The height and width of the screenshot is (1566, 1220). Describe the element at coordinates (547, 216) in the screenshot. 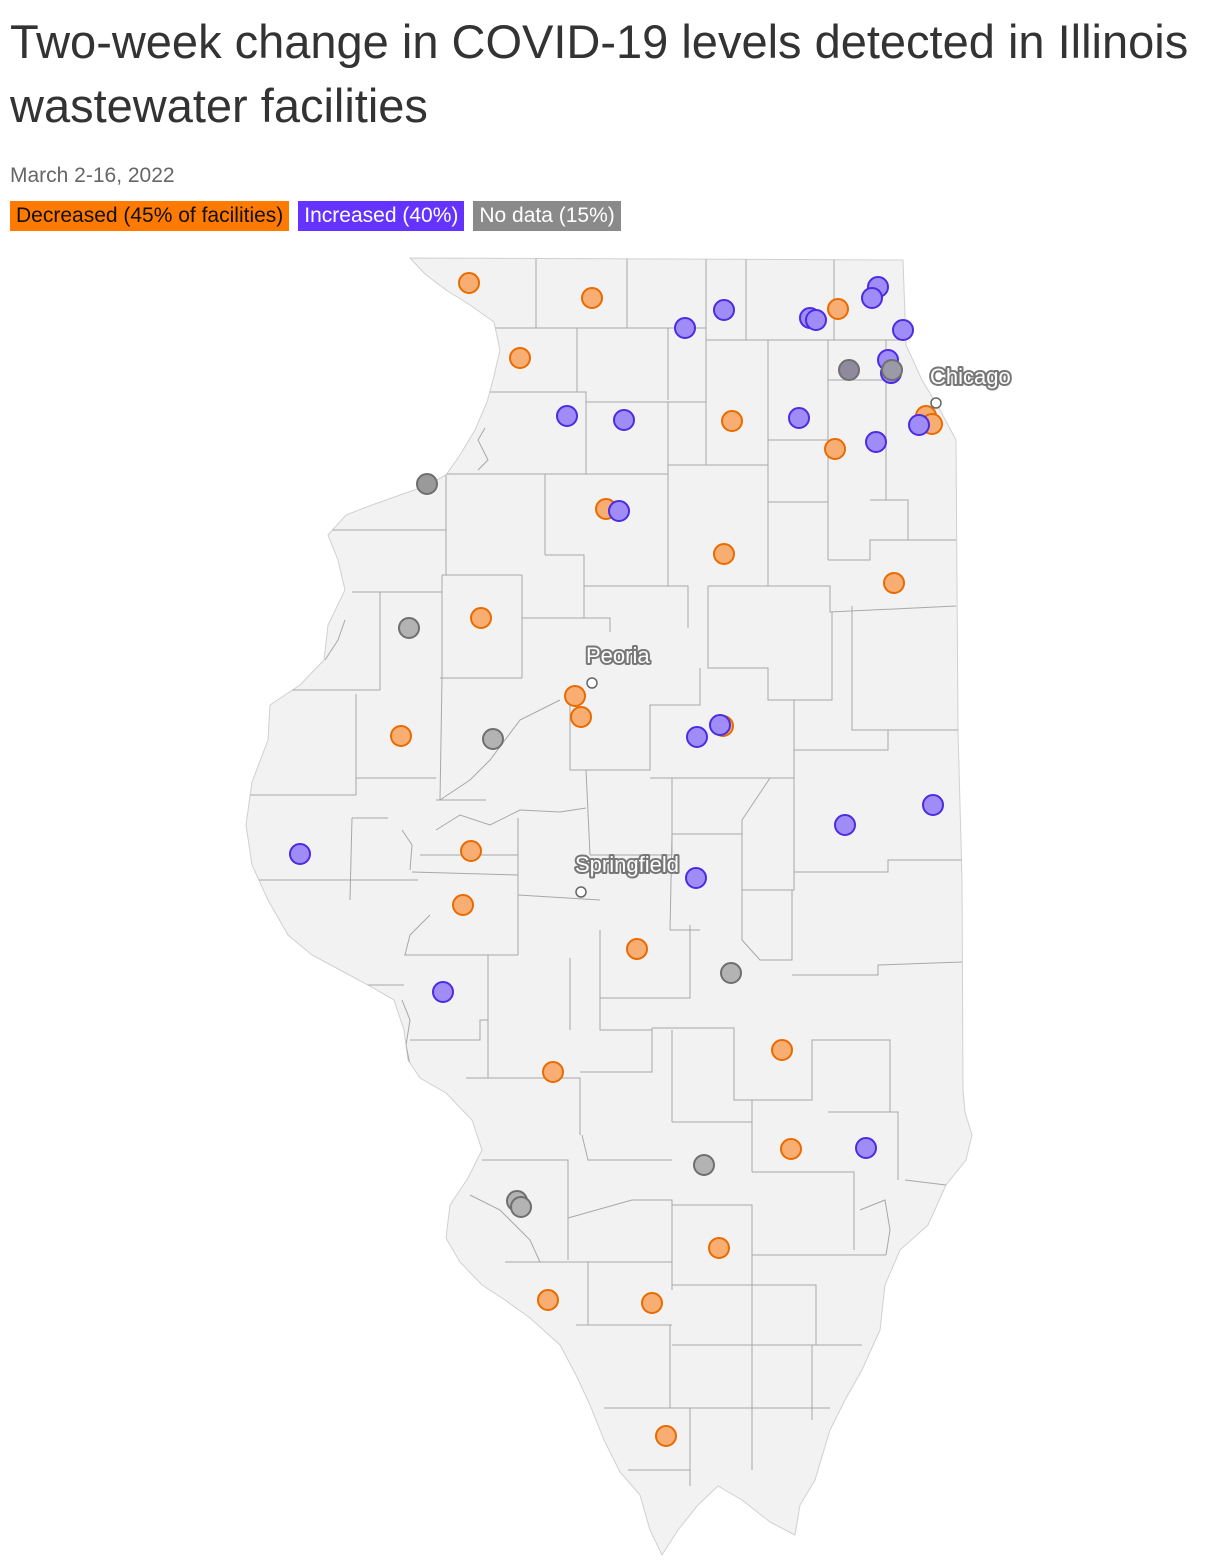

I see `legend-no-data: No data (15%)` at that location.